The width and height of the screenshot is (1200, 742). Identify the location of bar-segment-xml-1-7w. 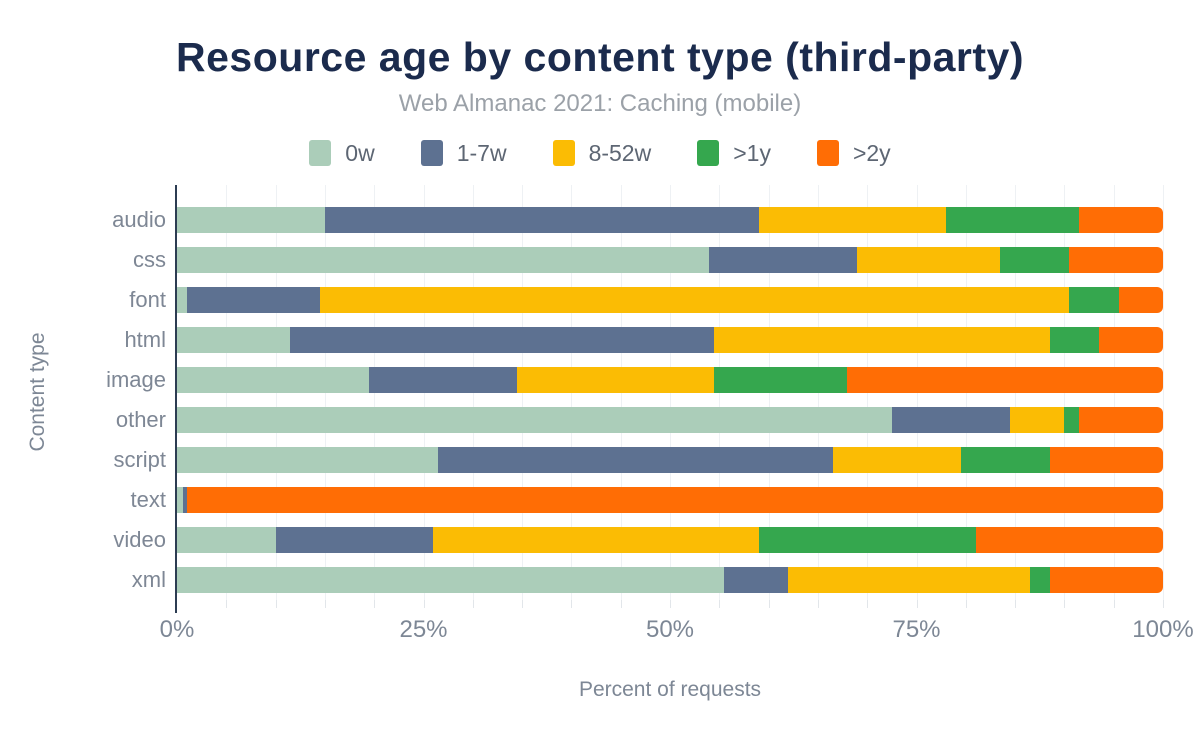
(756, 580).